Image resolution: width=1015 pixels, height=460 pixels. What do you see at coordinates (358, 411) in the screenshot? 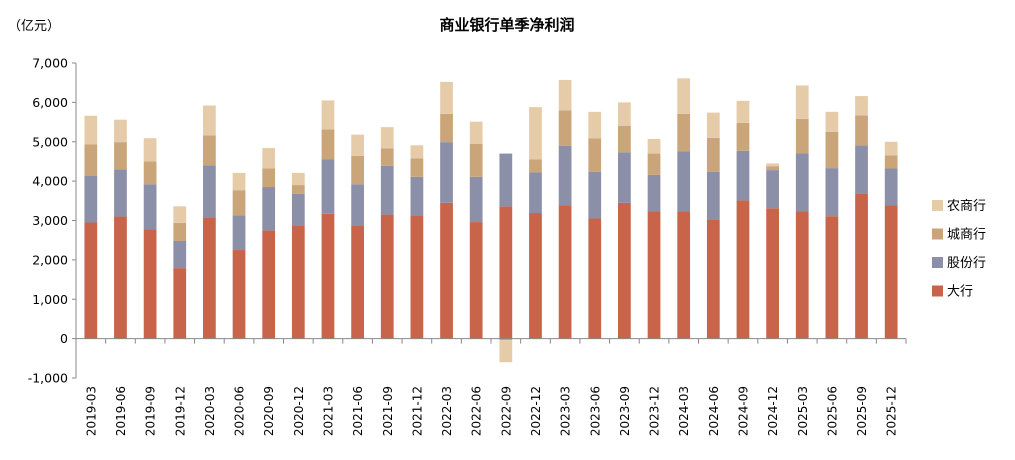
I see `x-tick-label: 2021-06` at bounding box center [358, 411].